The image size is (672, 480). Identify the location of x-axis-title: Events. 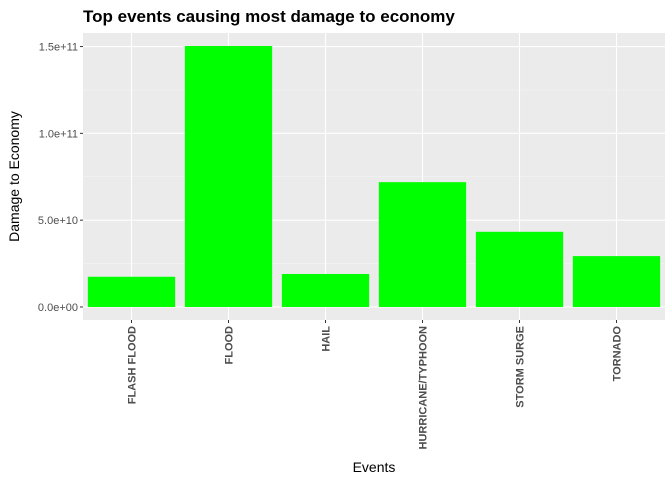
(374, 467).